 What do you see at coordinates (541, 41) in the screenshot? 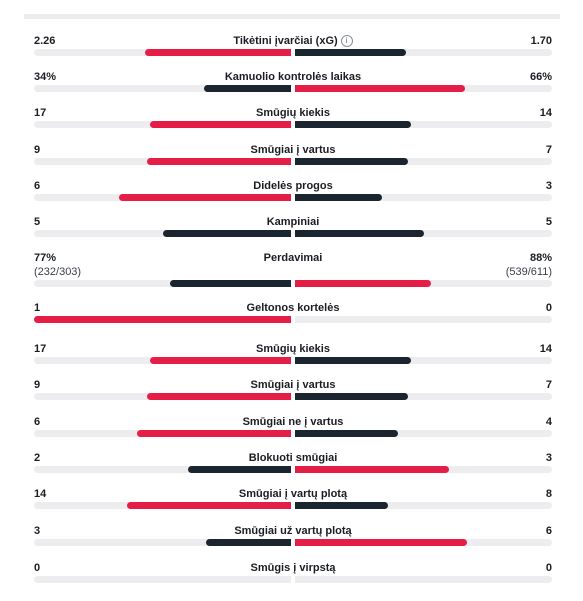
I see `away-value: 1.70` at bounding box center [541, 41].